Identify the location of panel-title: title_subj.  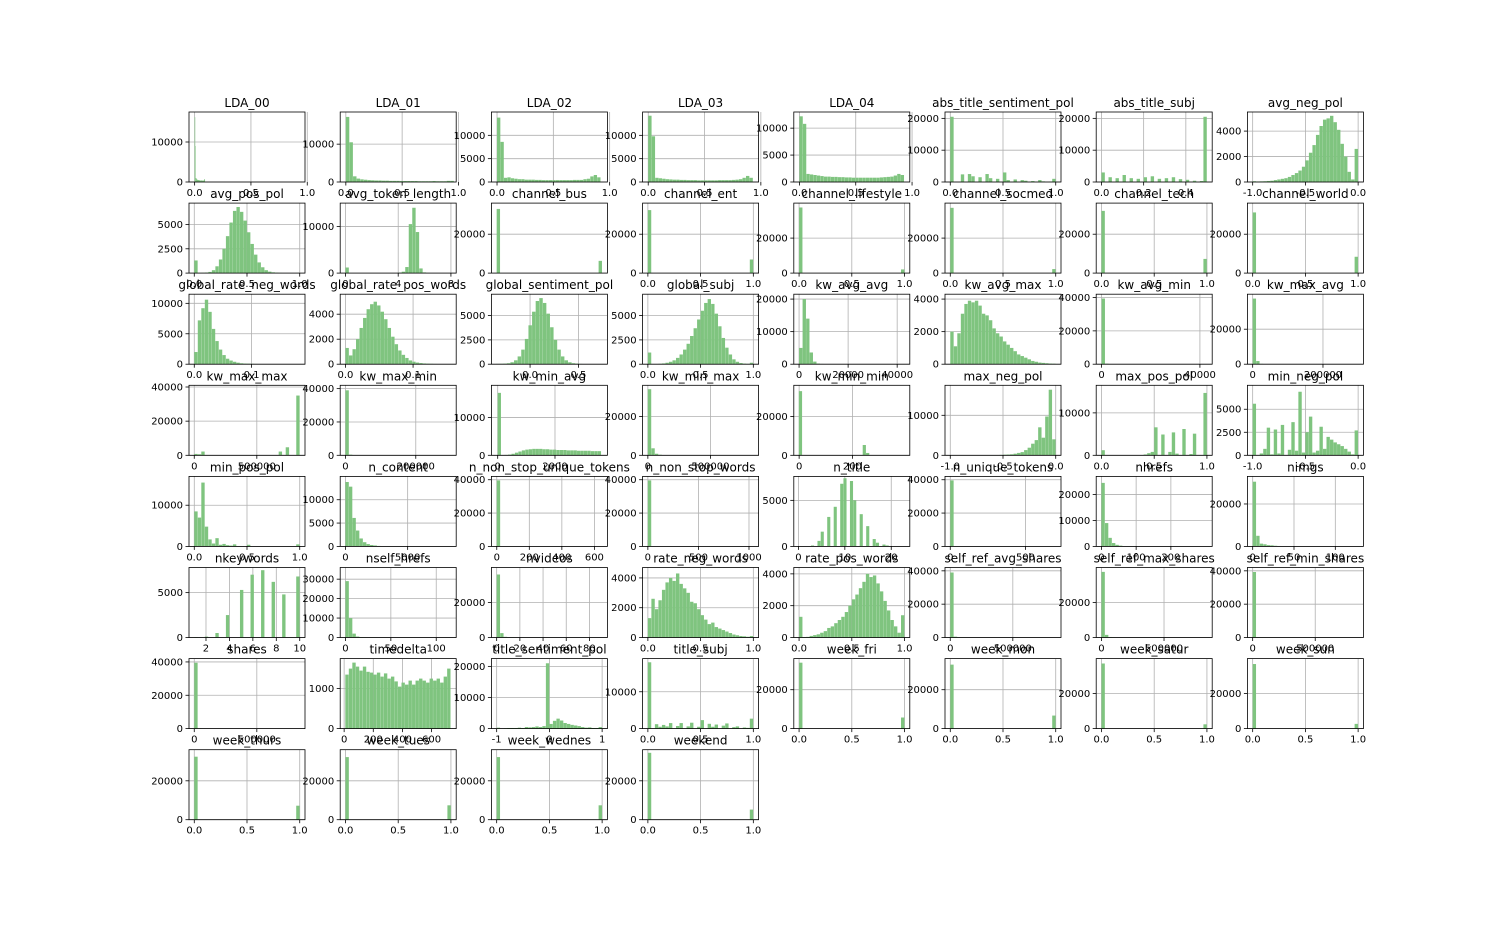
(700, 650).